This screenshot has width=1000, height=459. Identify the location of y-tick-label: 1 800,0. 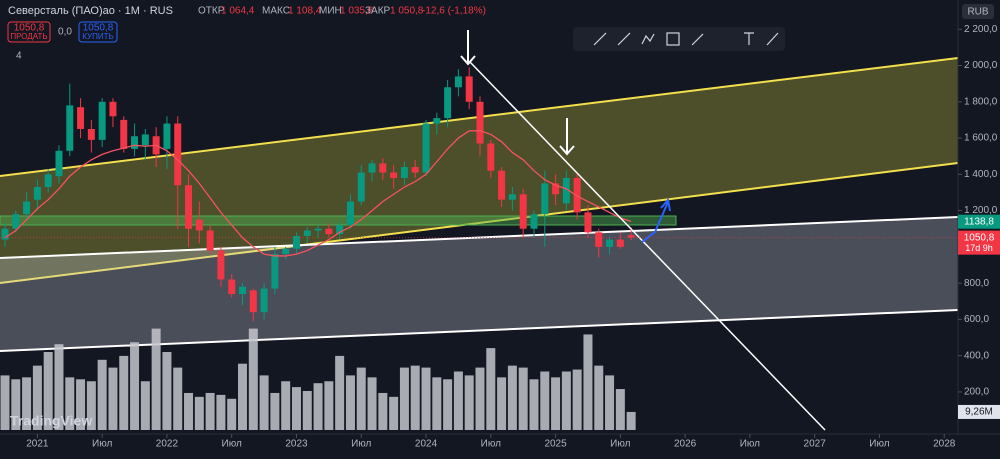
(981, 101).